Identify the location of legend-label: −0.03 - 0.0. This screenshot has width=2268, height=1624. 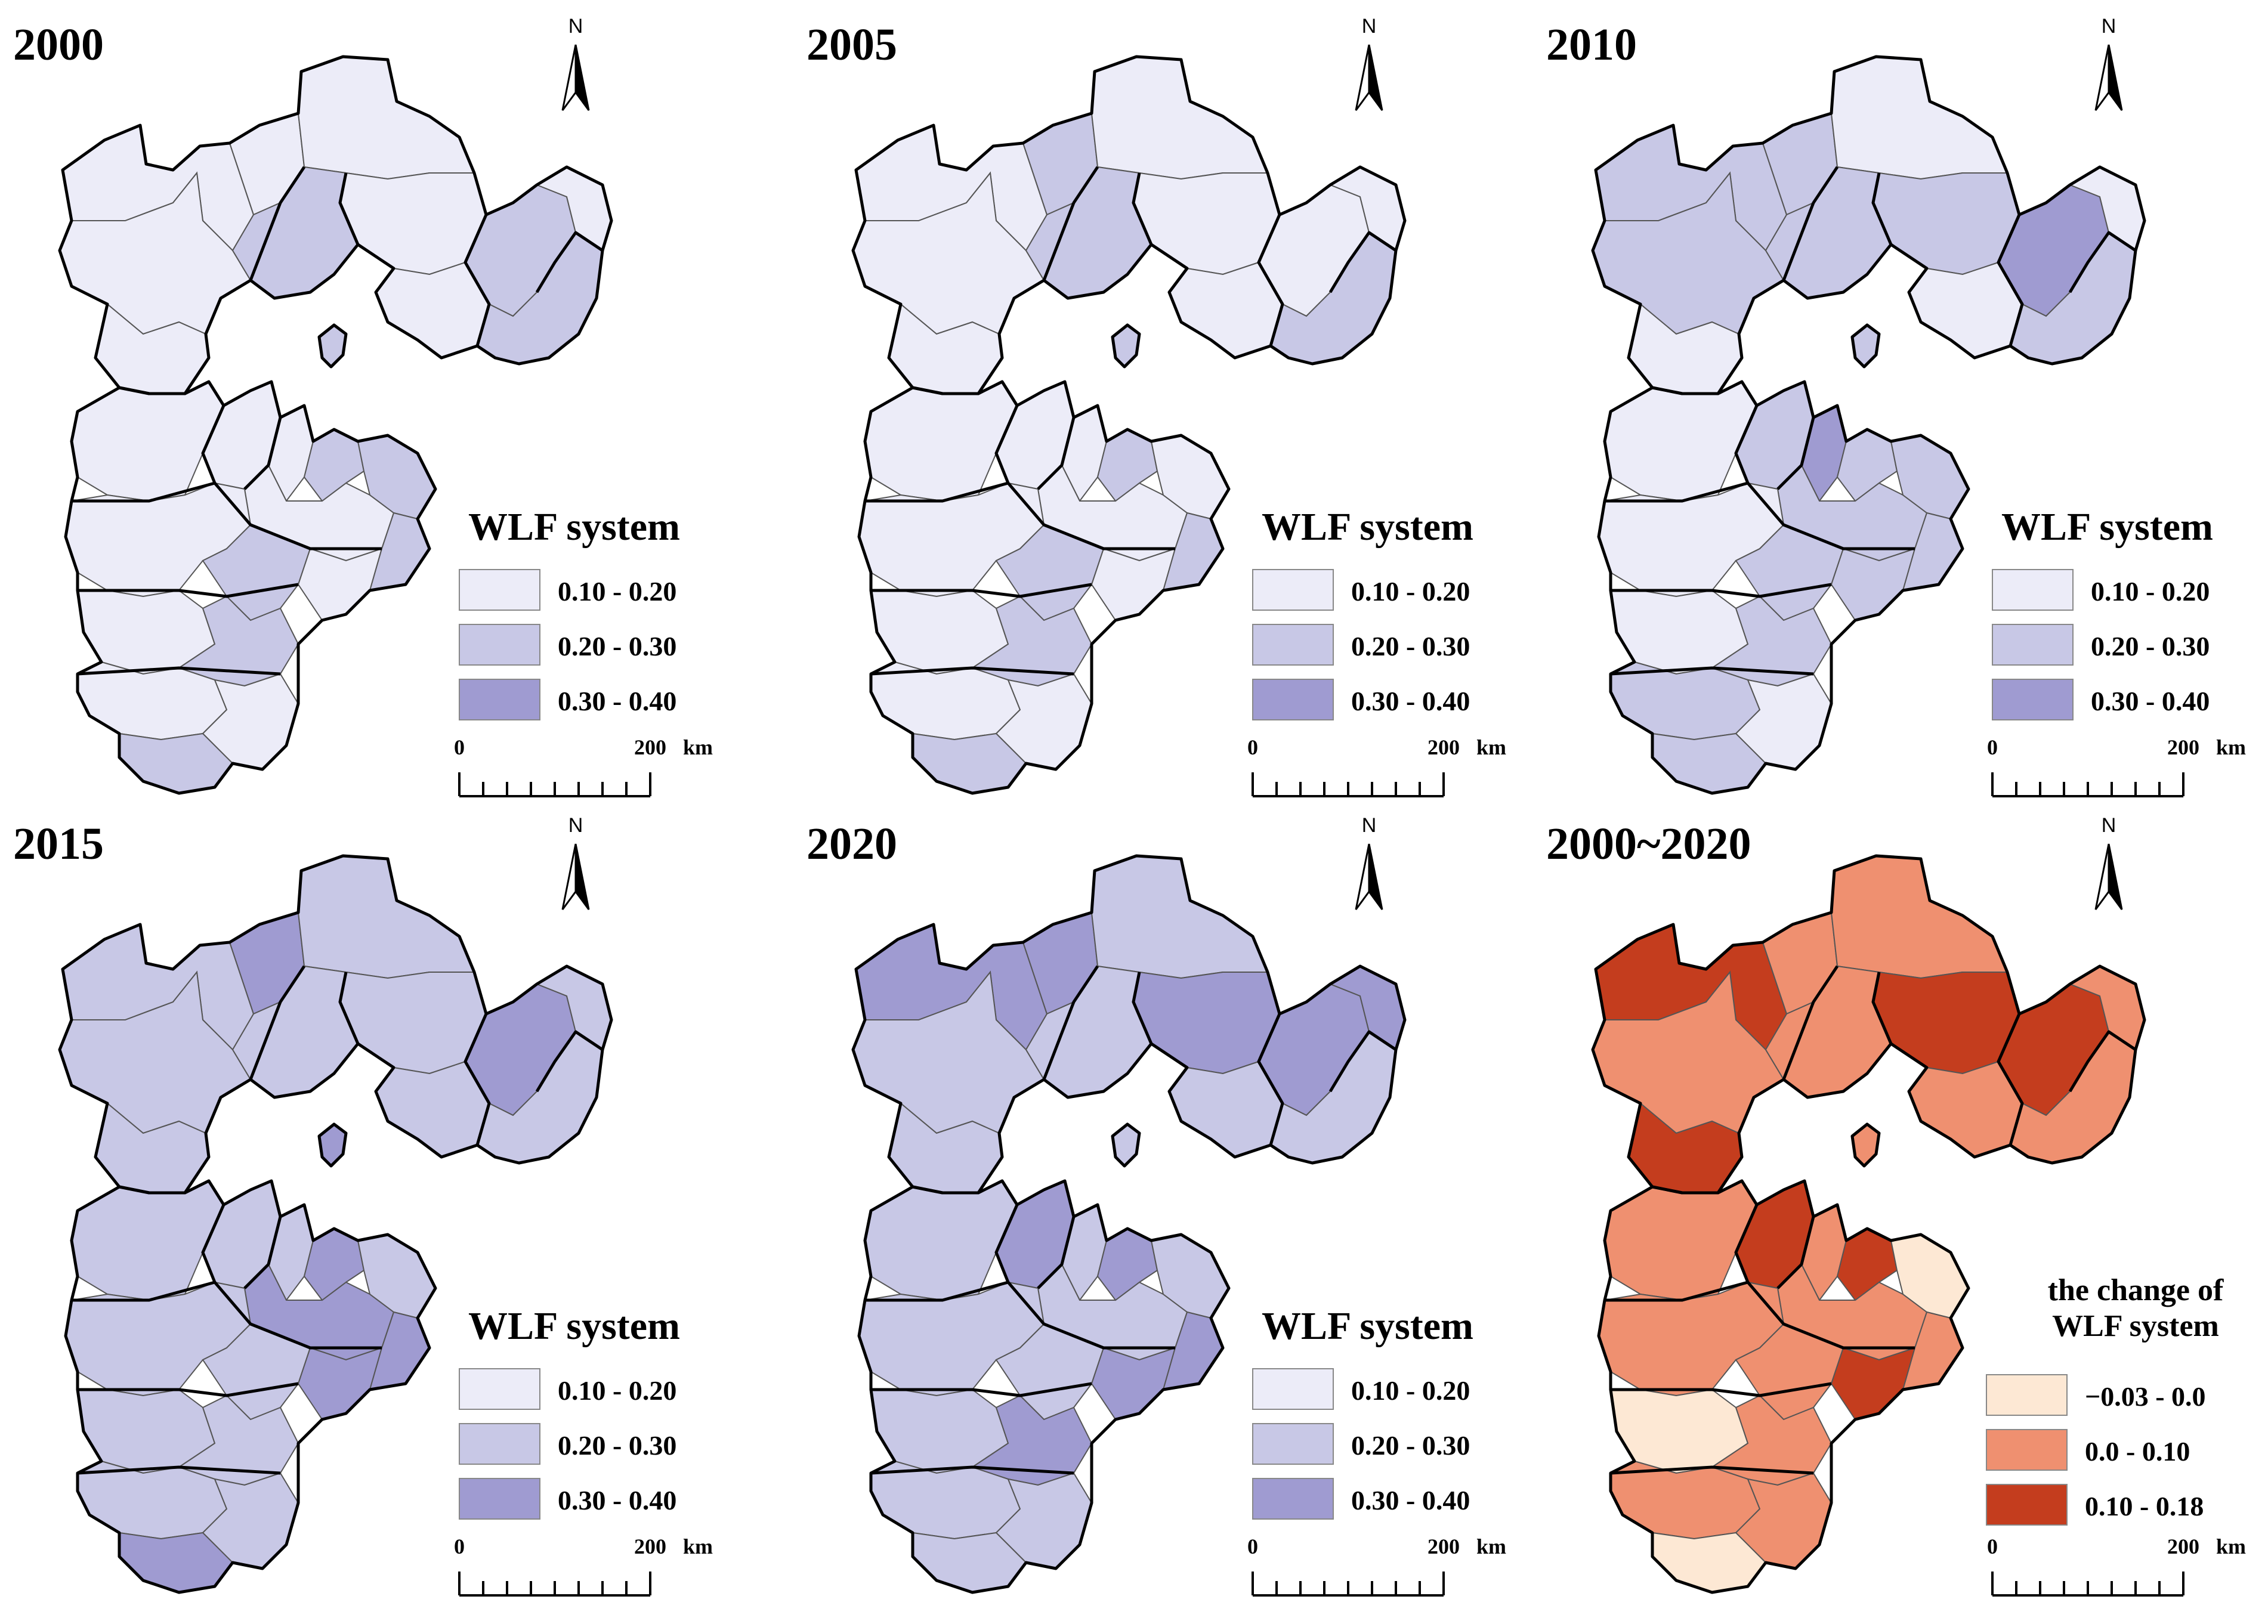
(2145, 1396).